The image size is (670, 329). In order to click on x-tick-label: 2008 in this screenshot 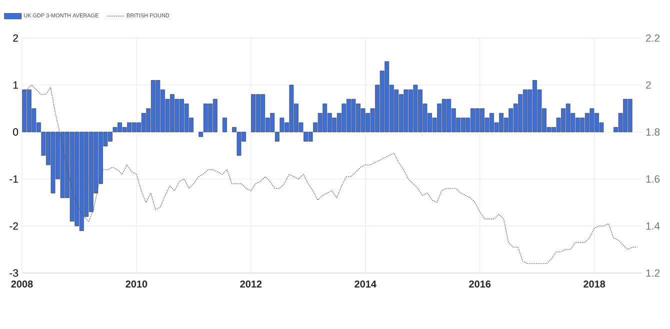, I will do `click(22, 284)`.